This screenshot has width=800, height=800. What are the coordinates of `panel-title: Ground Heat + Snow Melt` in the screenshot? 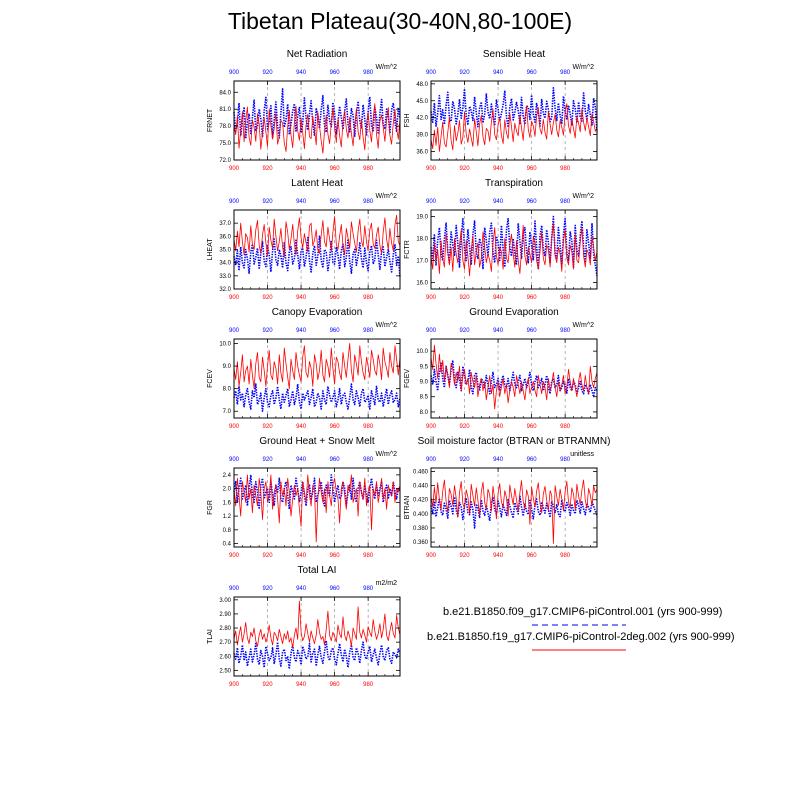 It's located at (317, 441).